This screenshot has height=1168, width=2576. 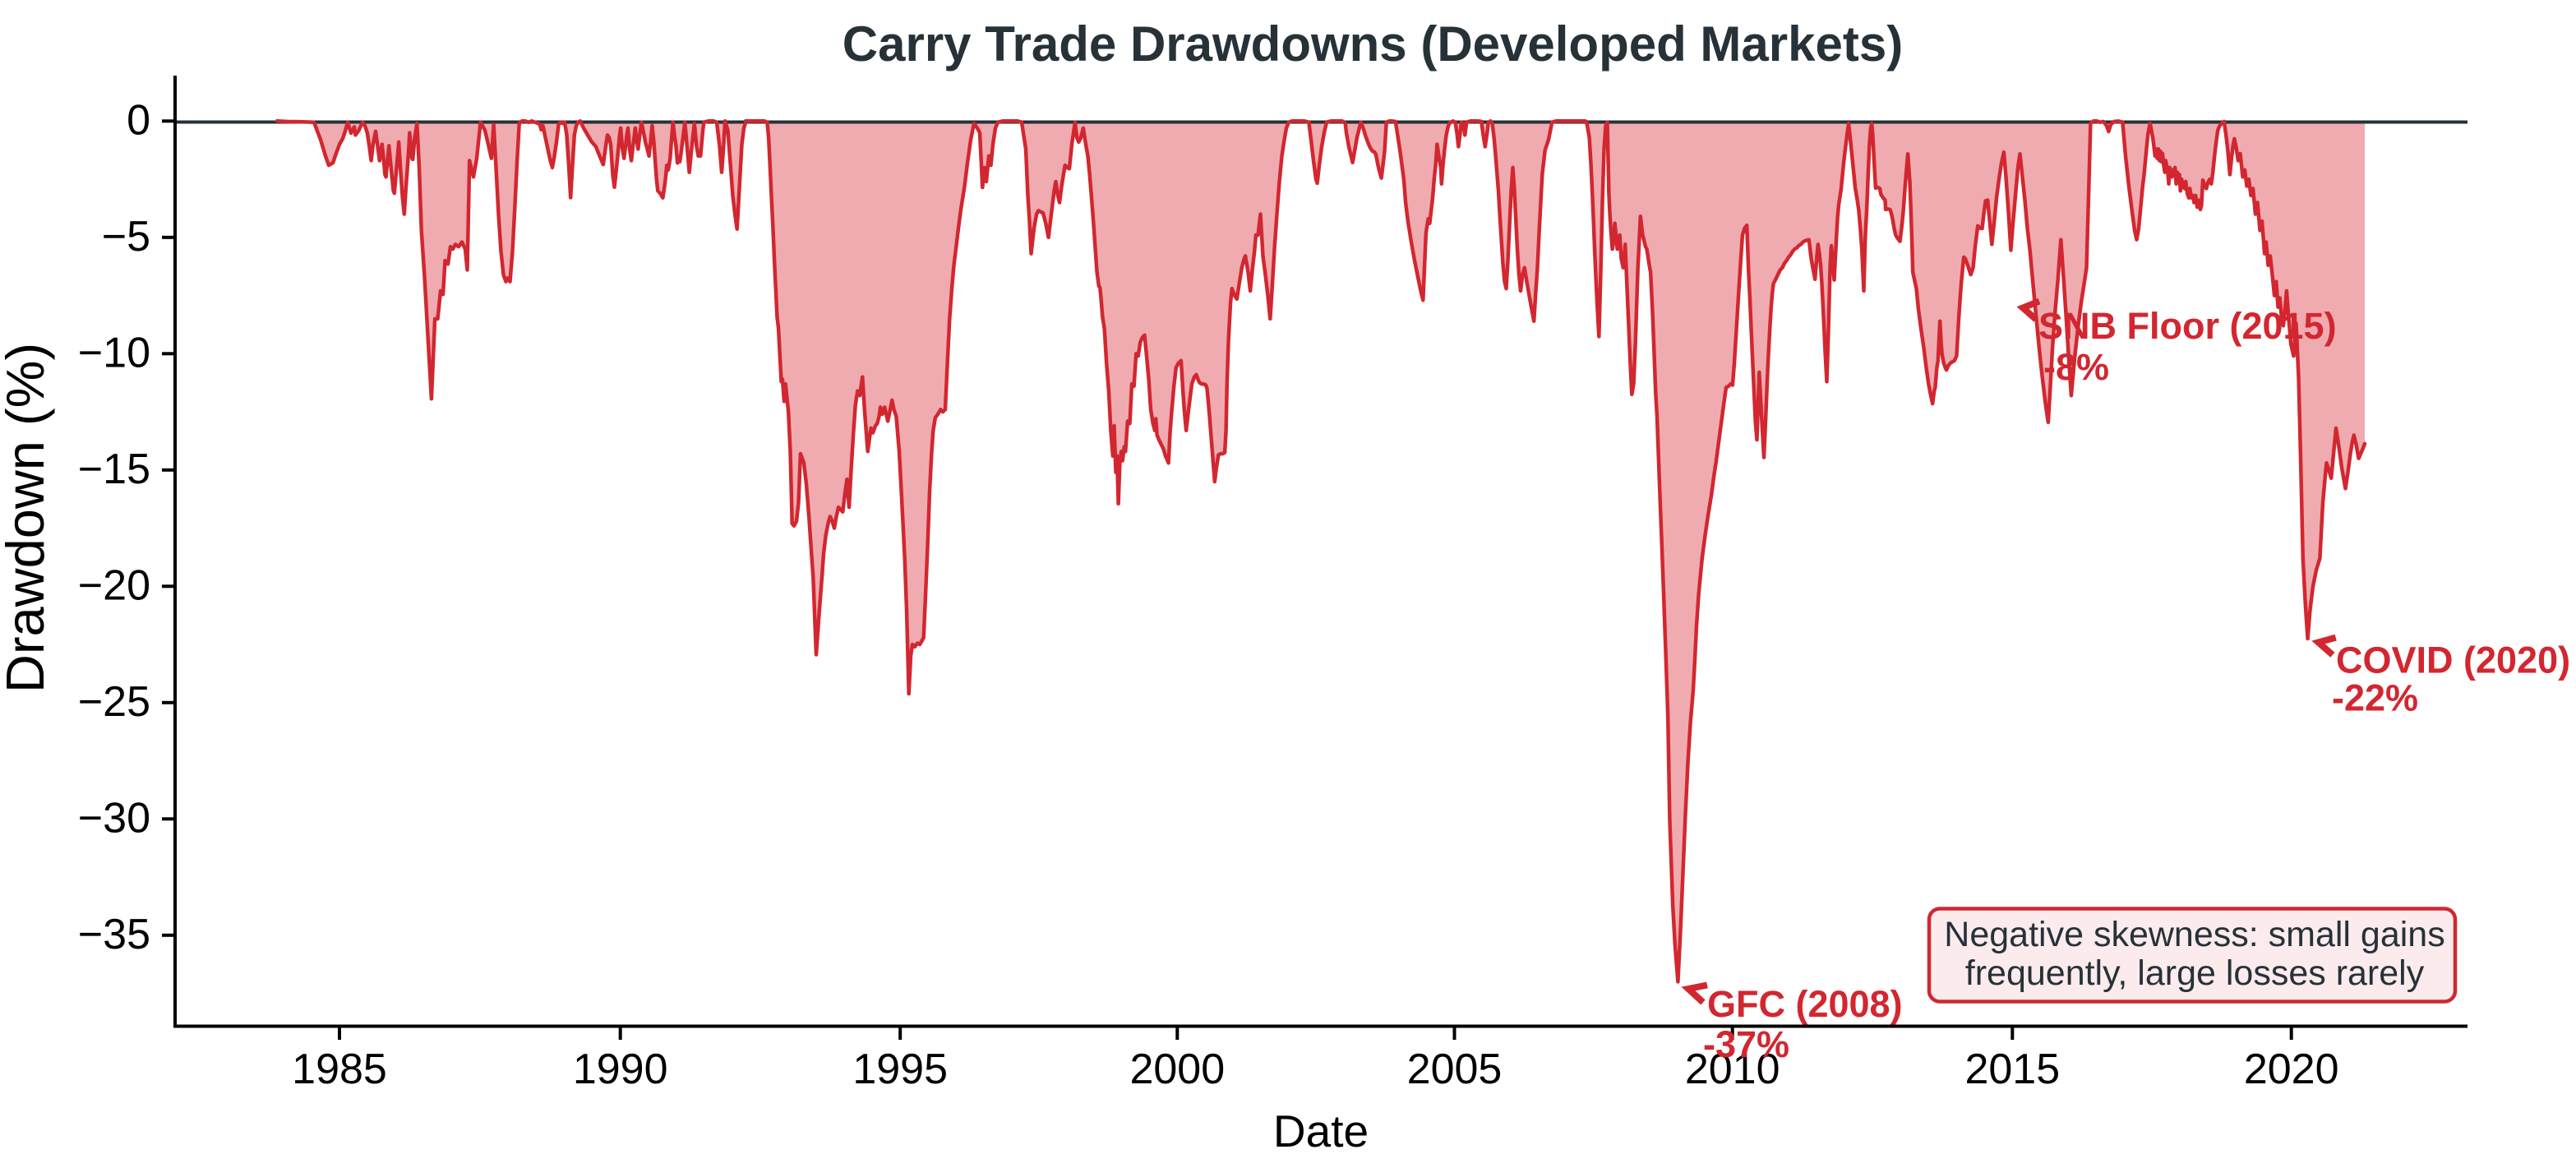 What do you see at coordinates (114, 585) in the screenshot?
I see `svg-text: −20` at bounding box center [114, 585].